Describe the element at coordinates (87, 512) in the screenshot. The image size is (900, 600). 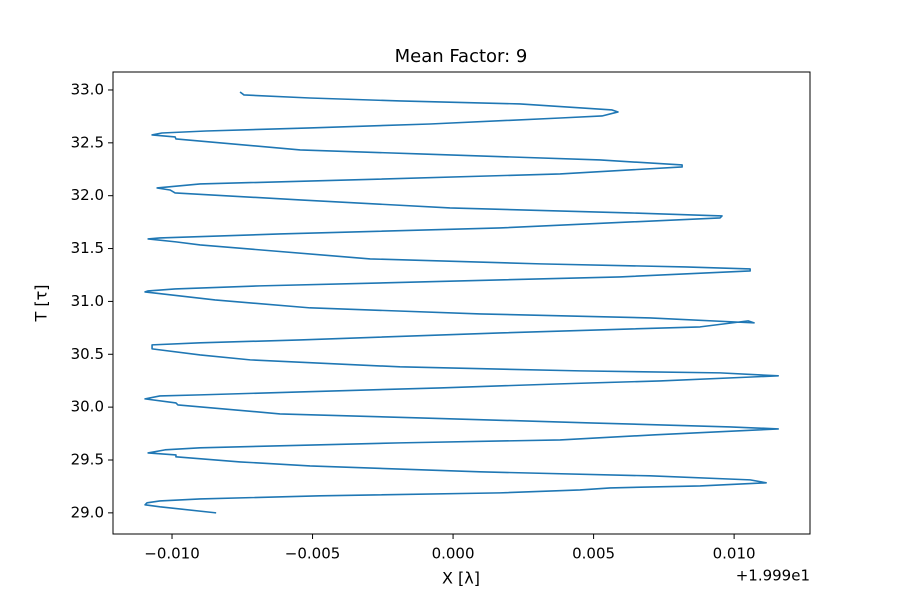
I see `y-tick-label: 29.0` at that location.